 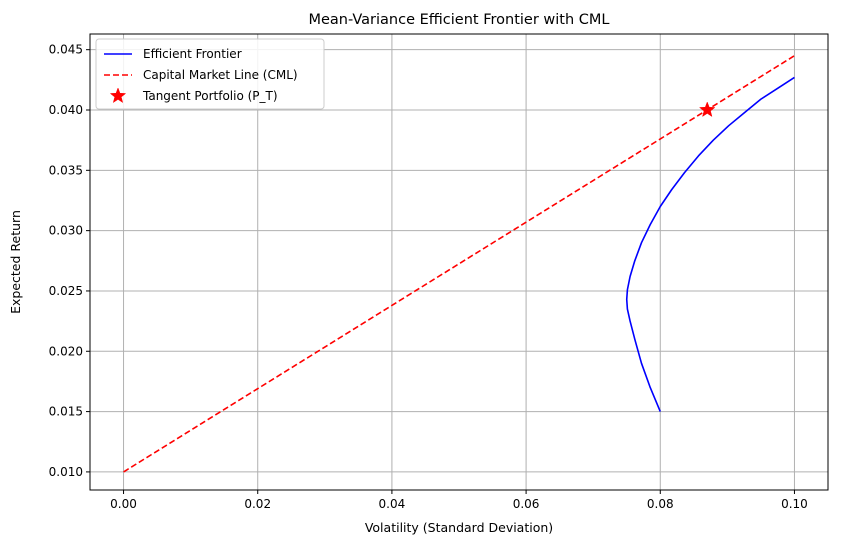 What do you see at coordinates (660, 504) in the screenshot?
I see `x-tick-label: 0.08` at bounding box center [660, 504].